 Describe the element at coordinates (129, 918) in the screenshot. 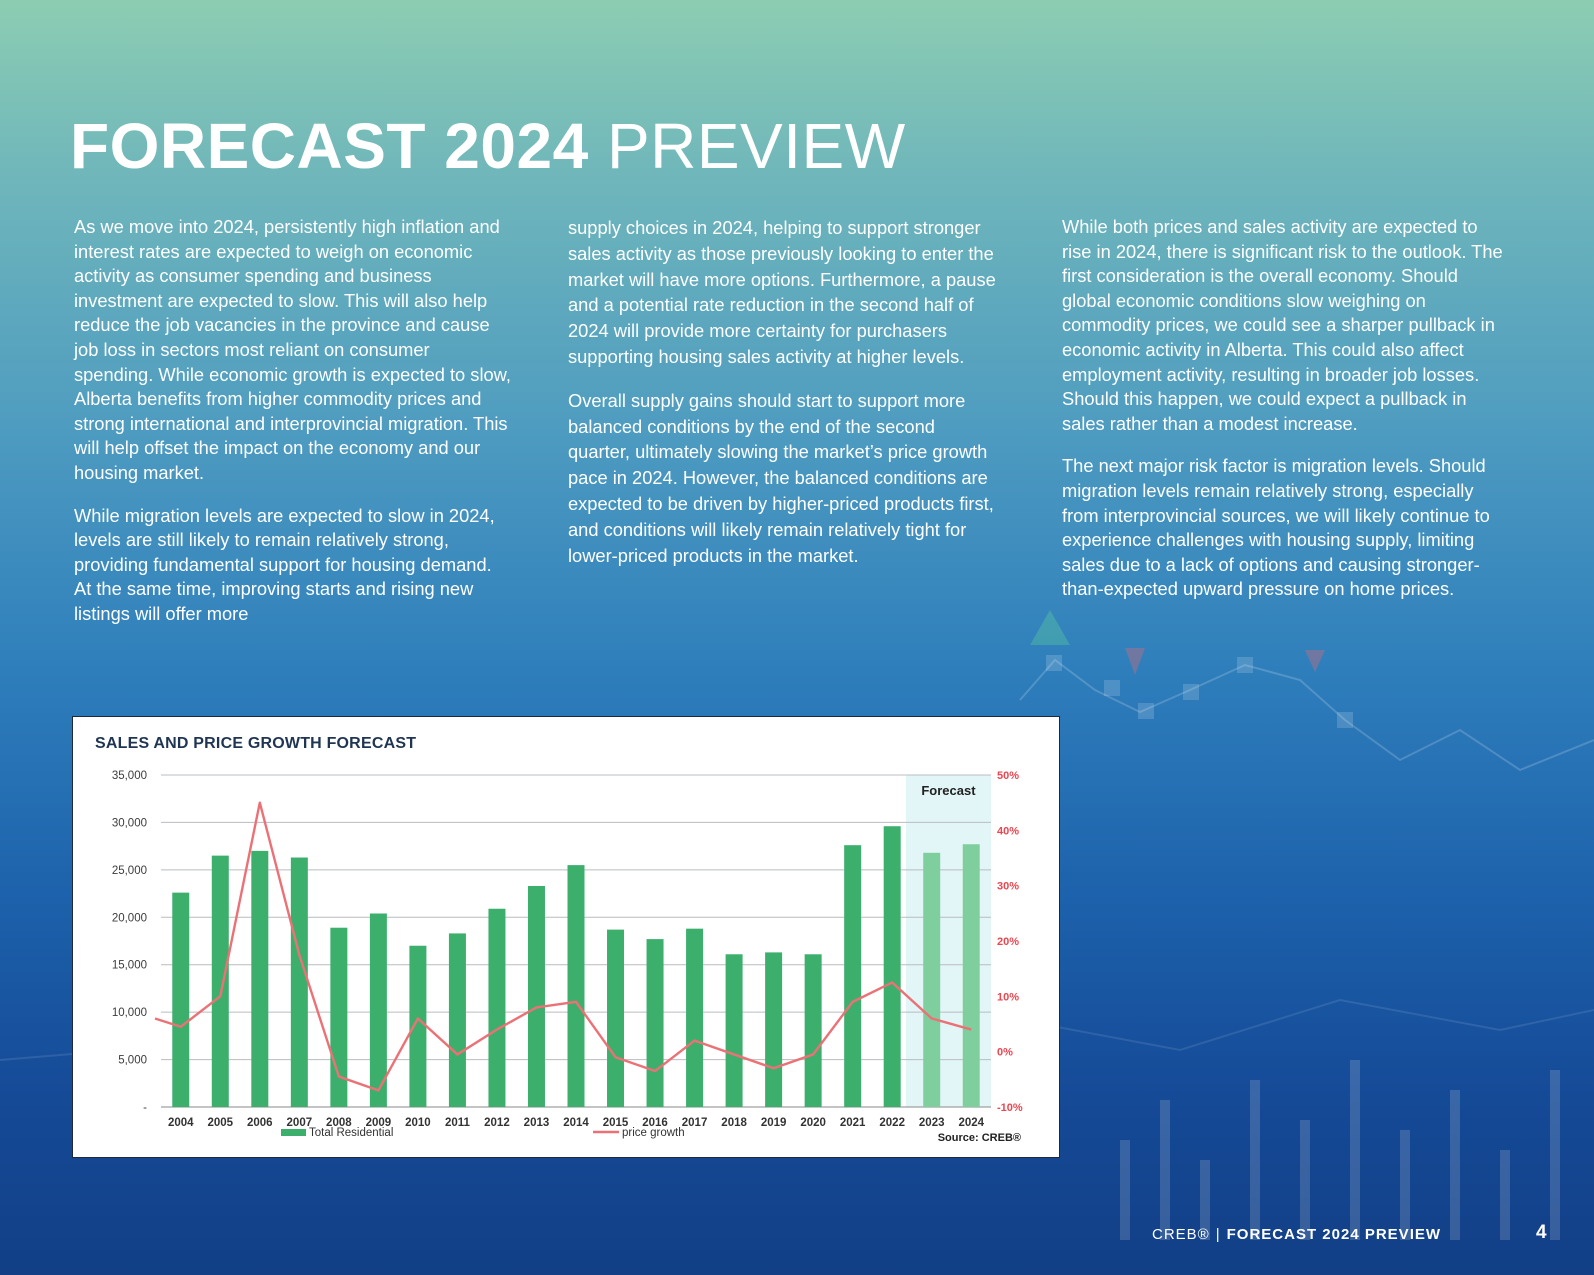

I see `y-left-tick-label: 20,000` at that location.